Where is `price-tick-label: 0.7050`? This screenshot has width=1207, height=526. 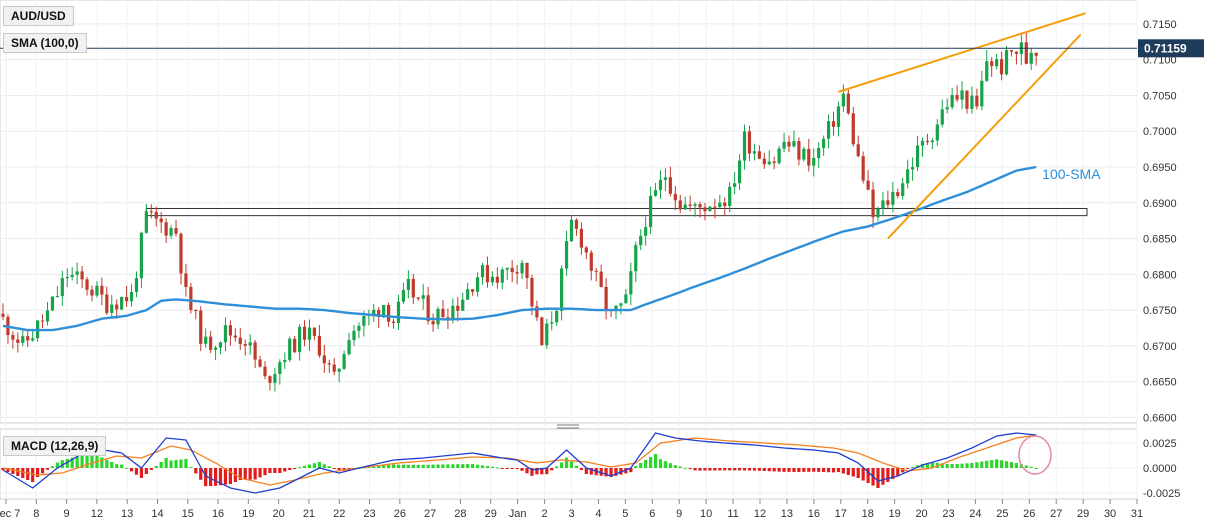 price-tick-label: 0.7050 is located at coordinates (1160, 96).